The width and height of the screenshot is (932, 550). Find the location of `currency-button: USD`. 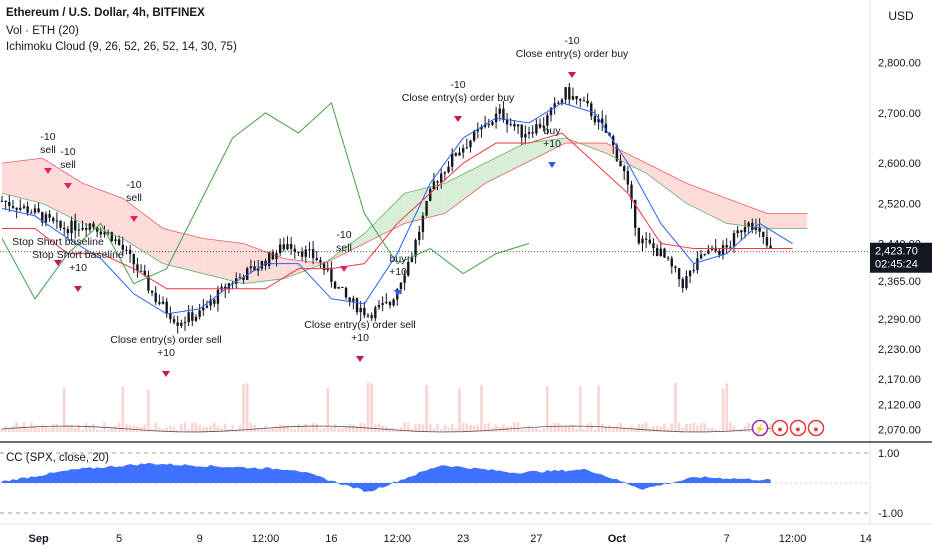

currency-button: USD is located at coordinates (901, 16).